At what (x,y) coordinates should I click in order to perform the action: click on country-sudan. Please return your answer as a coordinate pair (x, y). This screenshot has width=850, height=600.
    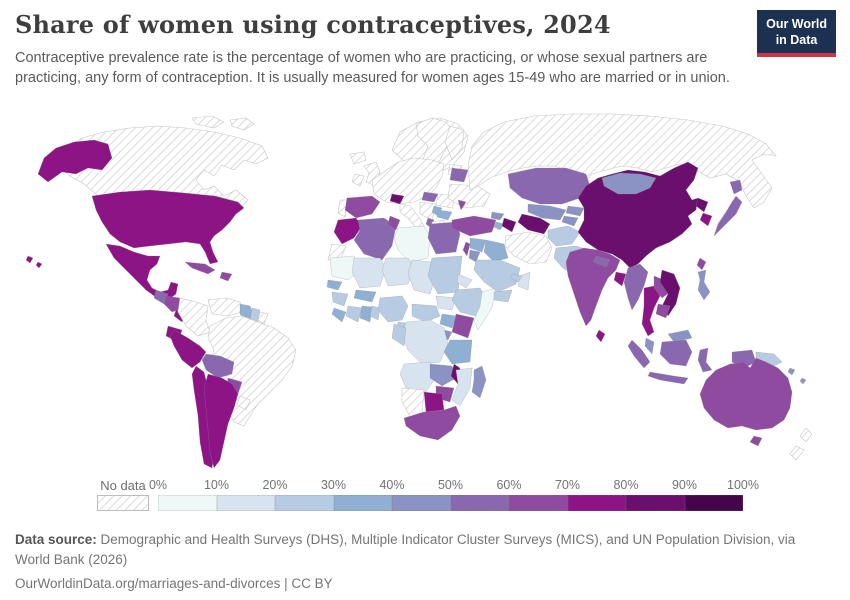
    Looking at the image, I should click on (445, 275).